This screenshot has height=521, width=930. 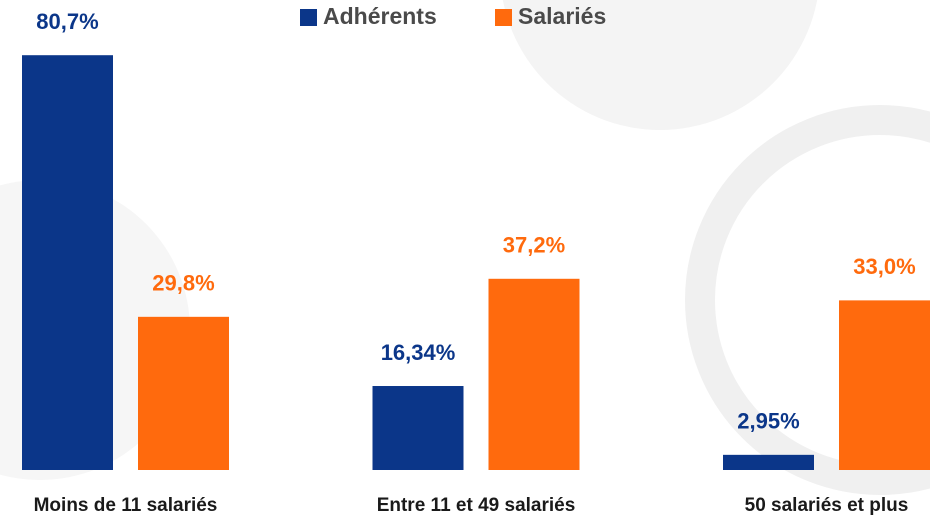 What do you see at coordinates (418, 352) in the screenshot?
I see `data-label: 16,34%` at bounding box center [418, 352].